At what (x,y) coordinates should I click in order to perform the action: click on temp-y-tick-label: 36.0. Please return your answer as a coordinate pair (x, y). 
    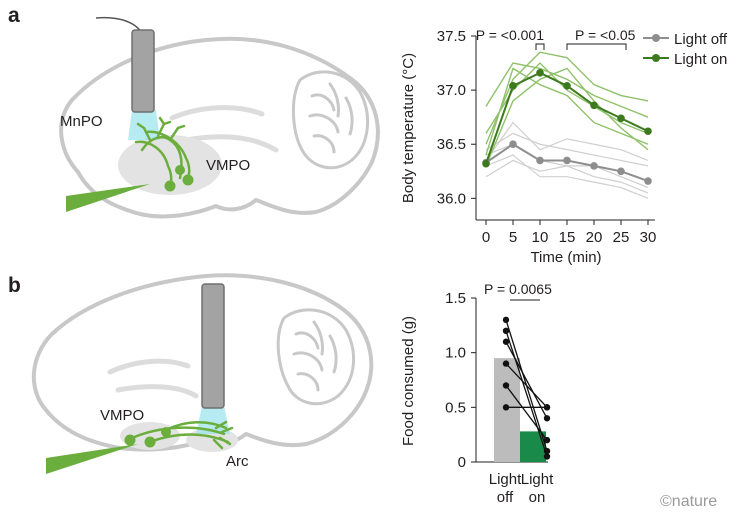
    Looking at the image, I should click on (451, 198).